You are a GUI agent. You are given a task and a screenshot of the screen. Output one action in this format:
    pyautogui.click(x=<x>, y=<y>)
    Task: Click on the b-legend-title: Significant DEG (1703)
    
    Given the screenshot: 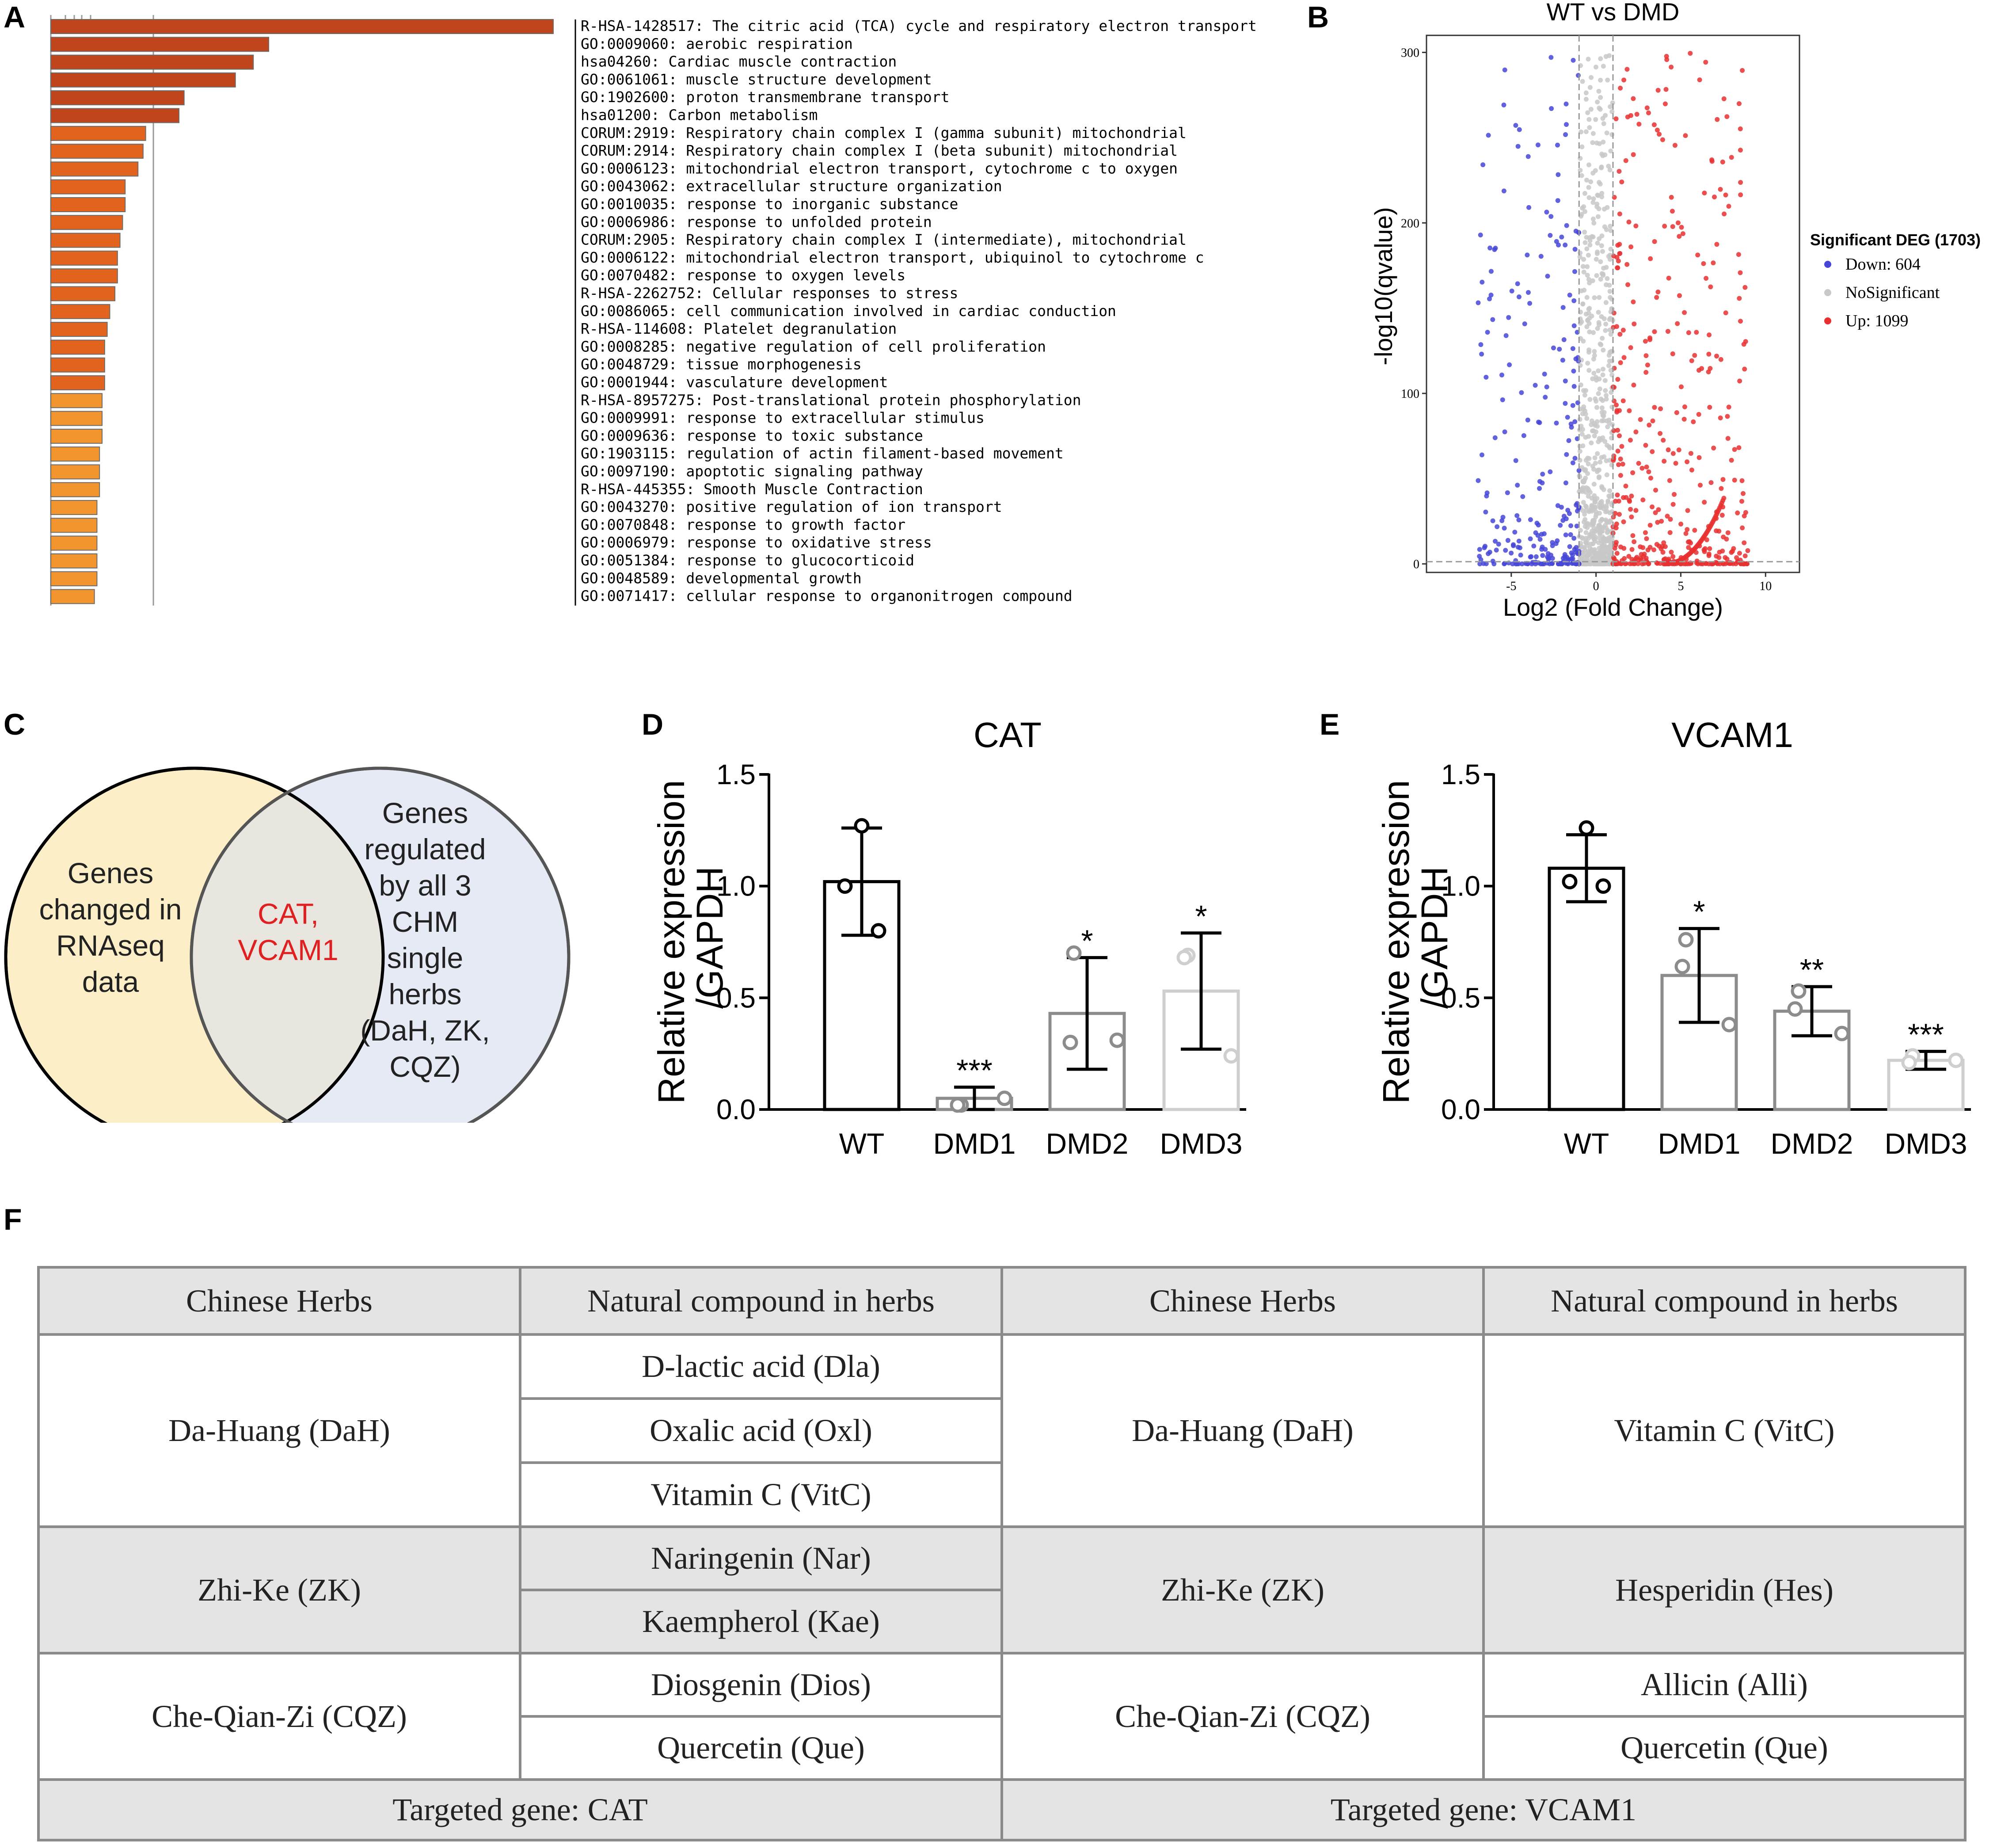 What is the action you would take?
    pyautogui.click(x=1896, y=240)
    